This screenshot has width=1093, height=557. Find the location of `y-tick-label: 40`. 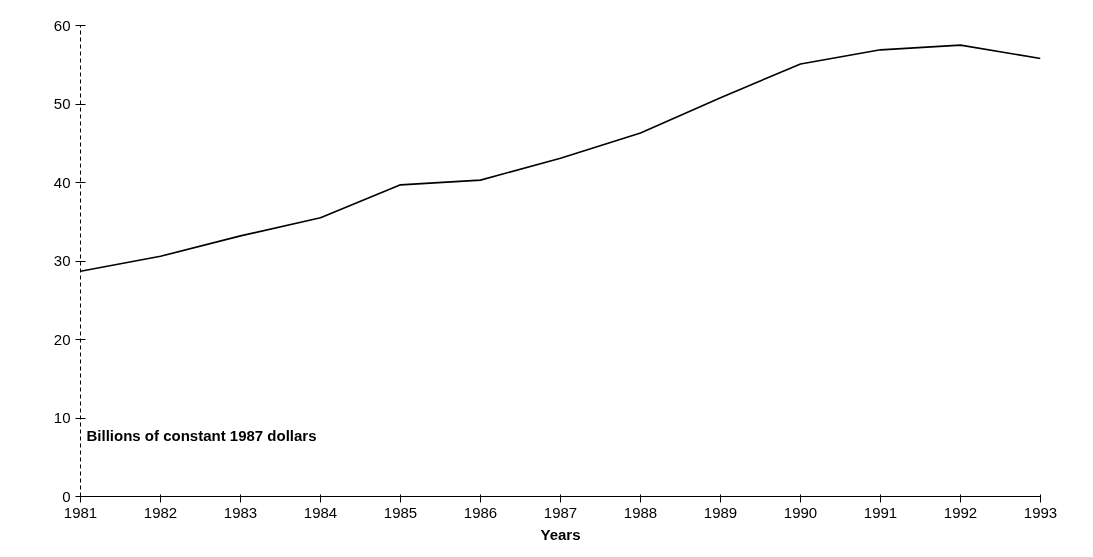

y-tick-label: 40 is located at coordinates (62, 182).